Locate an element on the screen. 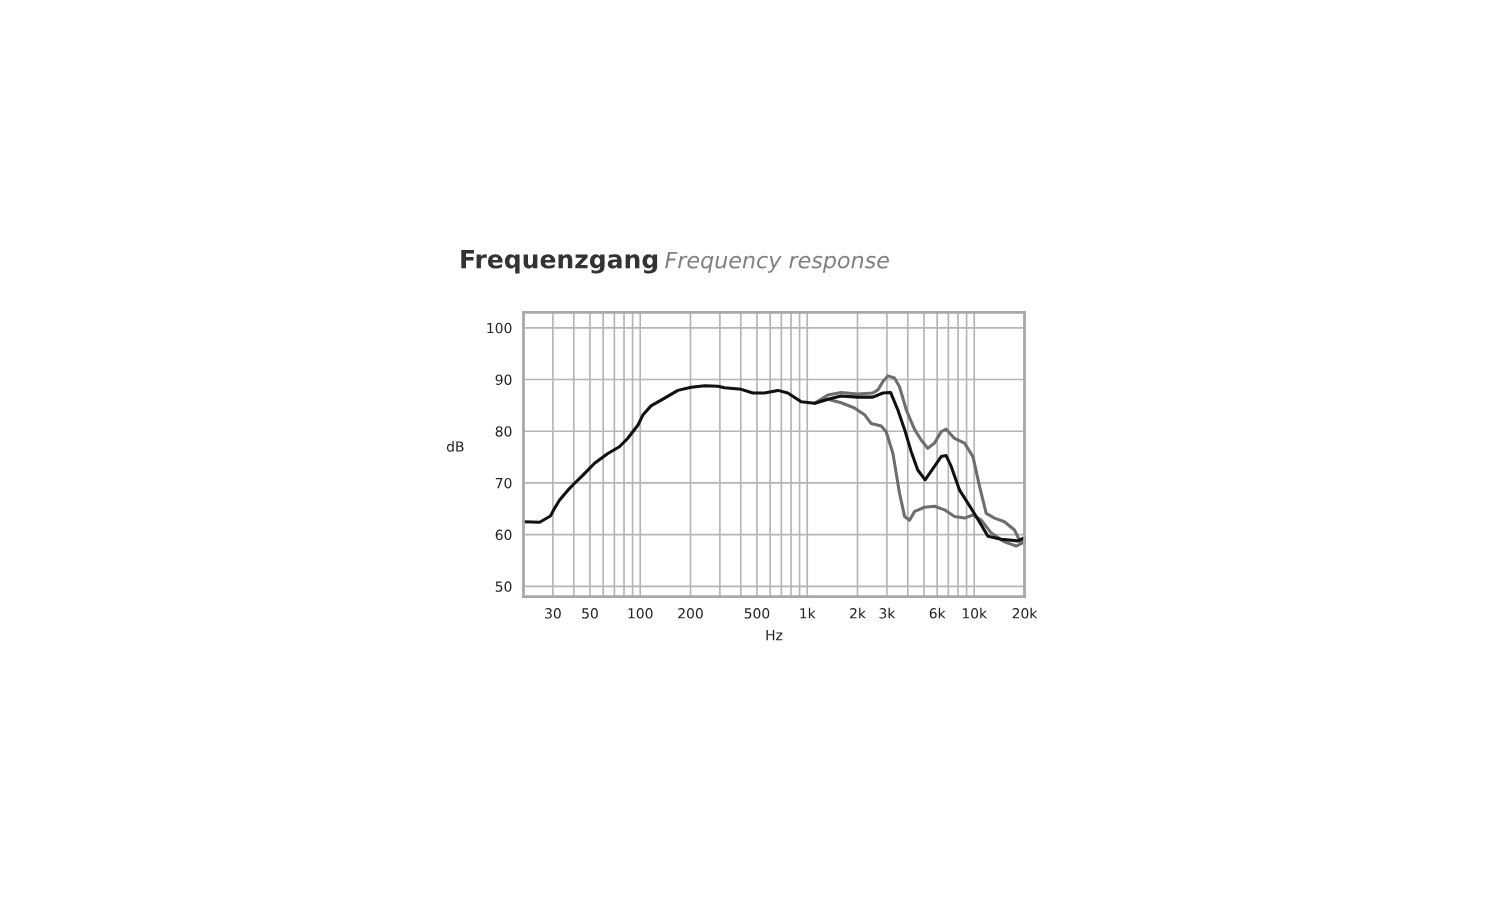 This screenshot has height=900, width=1500. y-tick-label: 60 is located at coordinates (503, 535).